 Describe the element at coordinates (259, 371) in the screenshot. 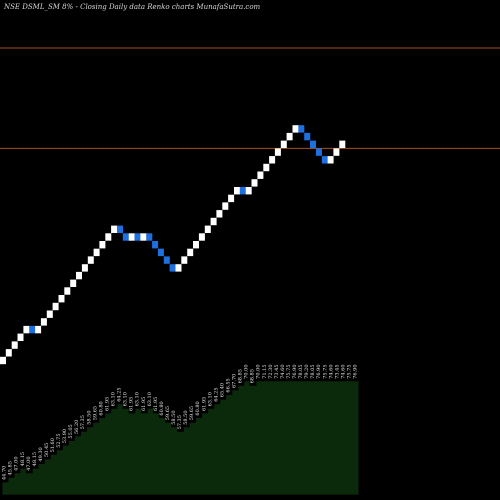

I see `value-label: 70.00` at that location.